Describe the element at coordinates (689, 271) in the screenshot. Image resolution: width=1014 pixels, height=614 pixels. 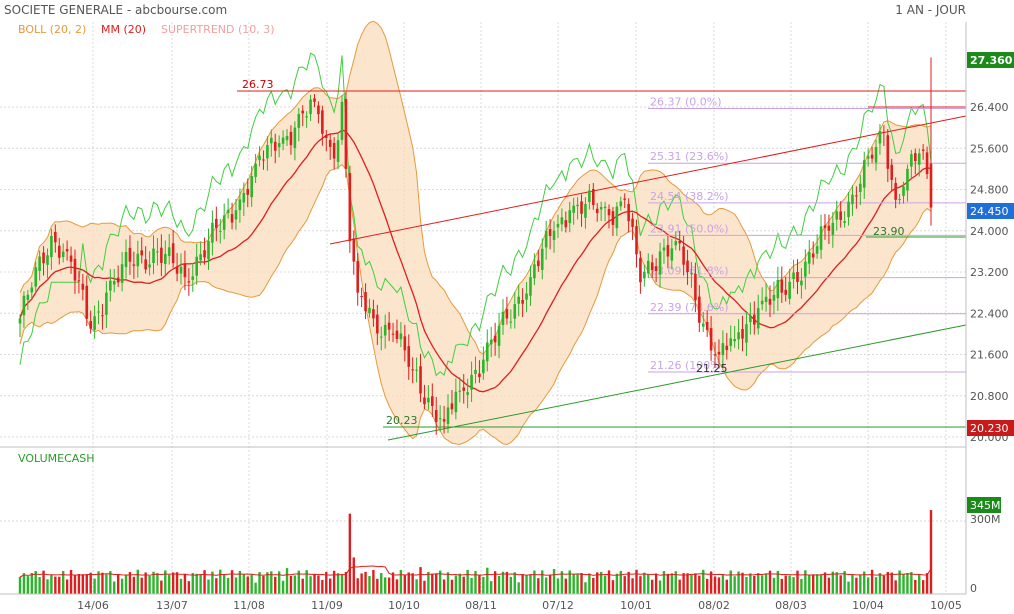
I see `fib-level-label: 23.09 (61.8%)` at that location.